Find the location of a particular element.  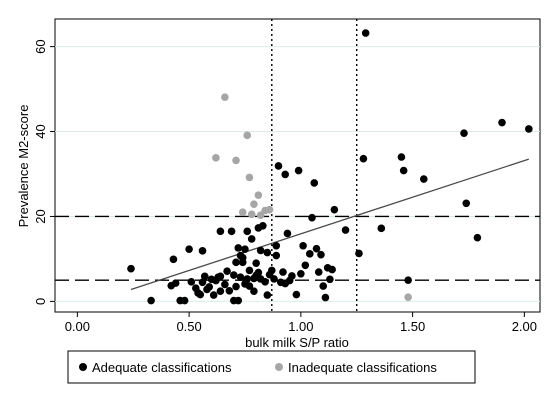

y-tick-label: 40 is located at coordinates (40, 131).